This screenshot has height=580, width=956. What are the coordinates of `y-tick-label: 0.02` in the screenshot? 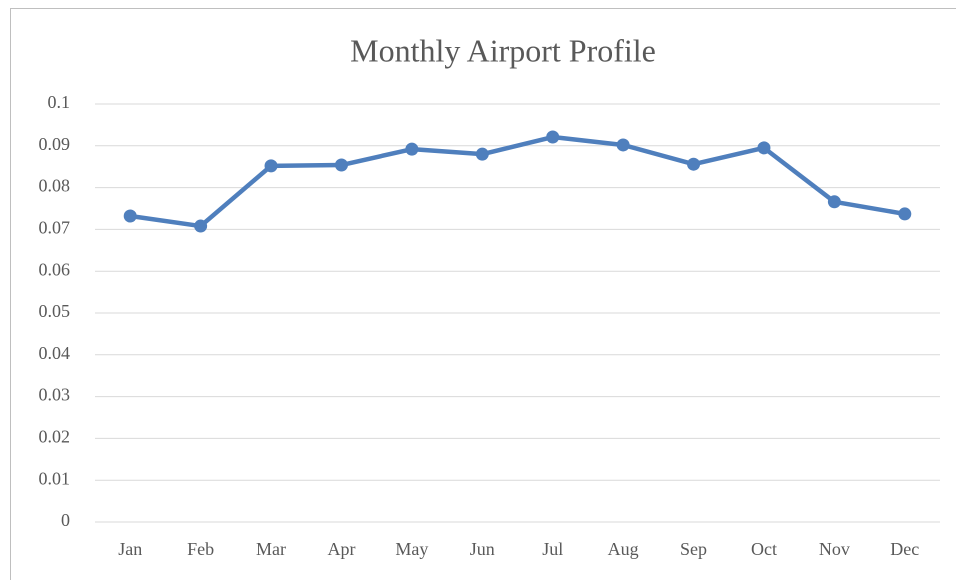 It's located at (55, 437).